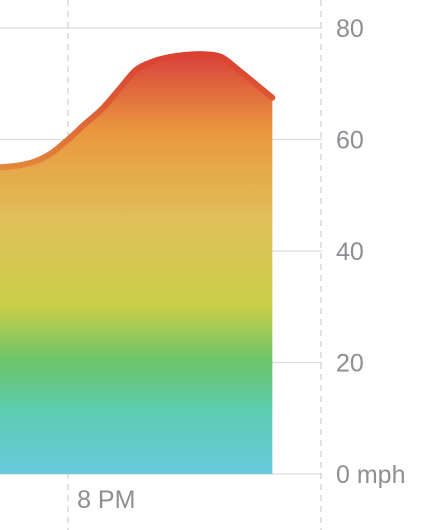 This screenshot has width=426, height=530. What do you see at coordinates (370, 252) in the screenshot?
I see `y-axis-ticks: 80 60 40 20 0 mph` at bounding box center [370, 252].